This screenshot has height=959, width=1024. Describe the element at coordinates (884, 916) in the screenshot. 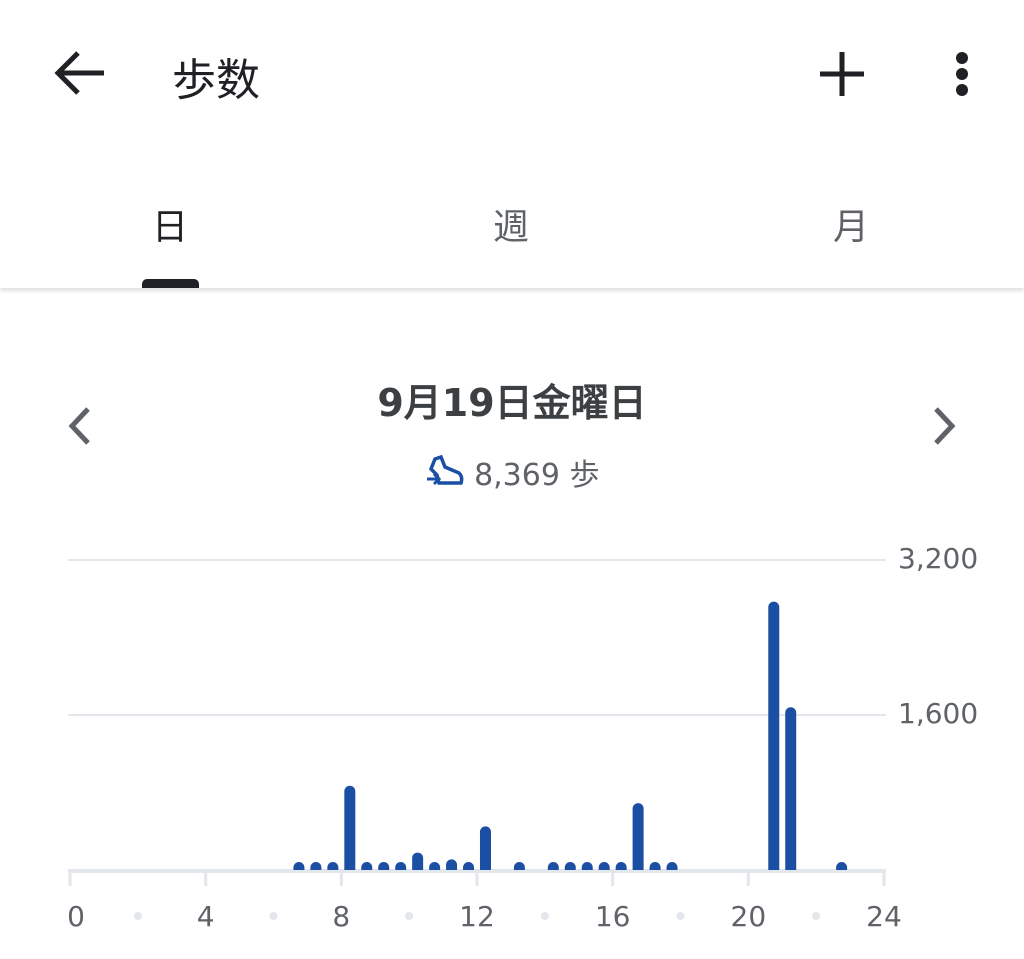

I see `x-tick-label: 24` at that location.